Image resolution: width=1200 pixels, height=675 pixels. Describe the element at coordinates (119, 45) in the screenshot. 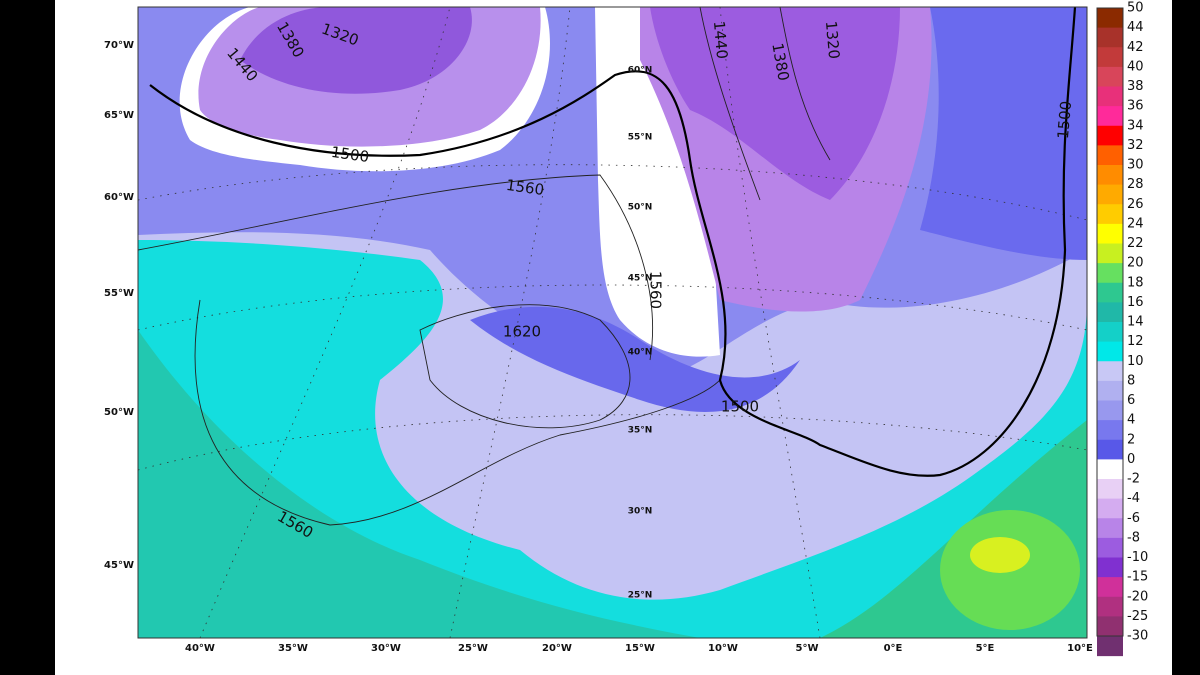

I see `lat-label: 70°W` at that location.